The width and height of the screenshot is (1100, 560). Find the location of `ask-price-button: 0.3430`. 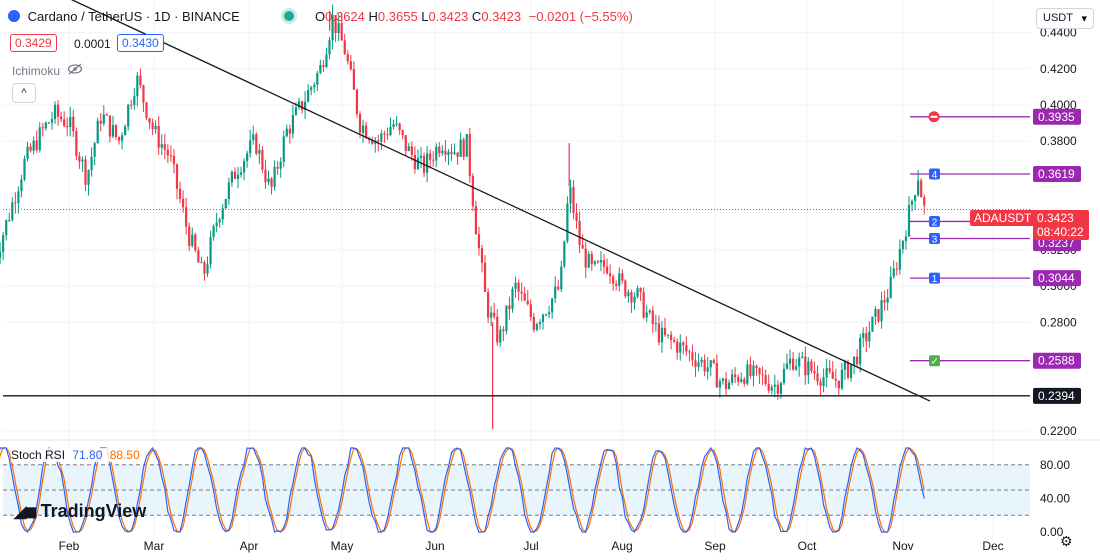

ask-price-button: 0.3430 is located at coordinates (140, 43).